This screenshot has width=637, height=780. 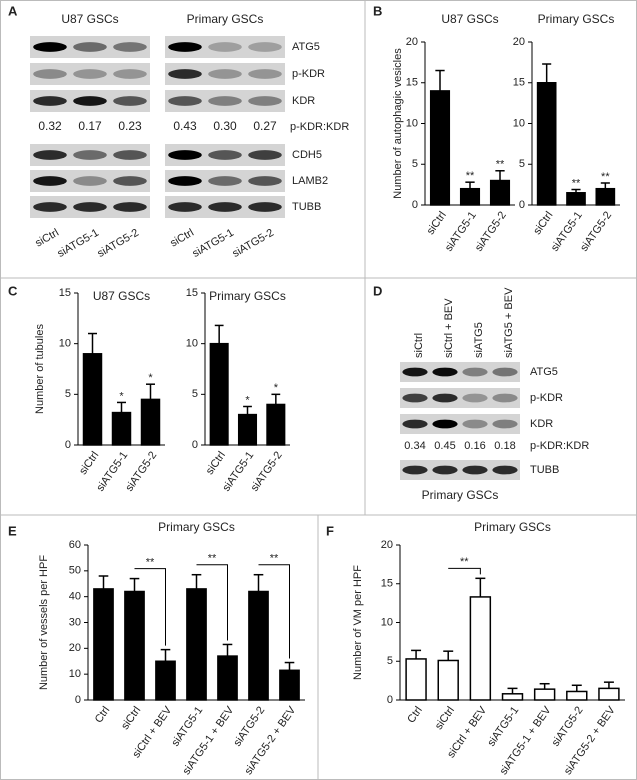 I want to click on ratio-value: 0.18, so click(x=504, y=446).